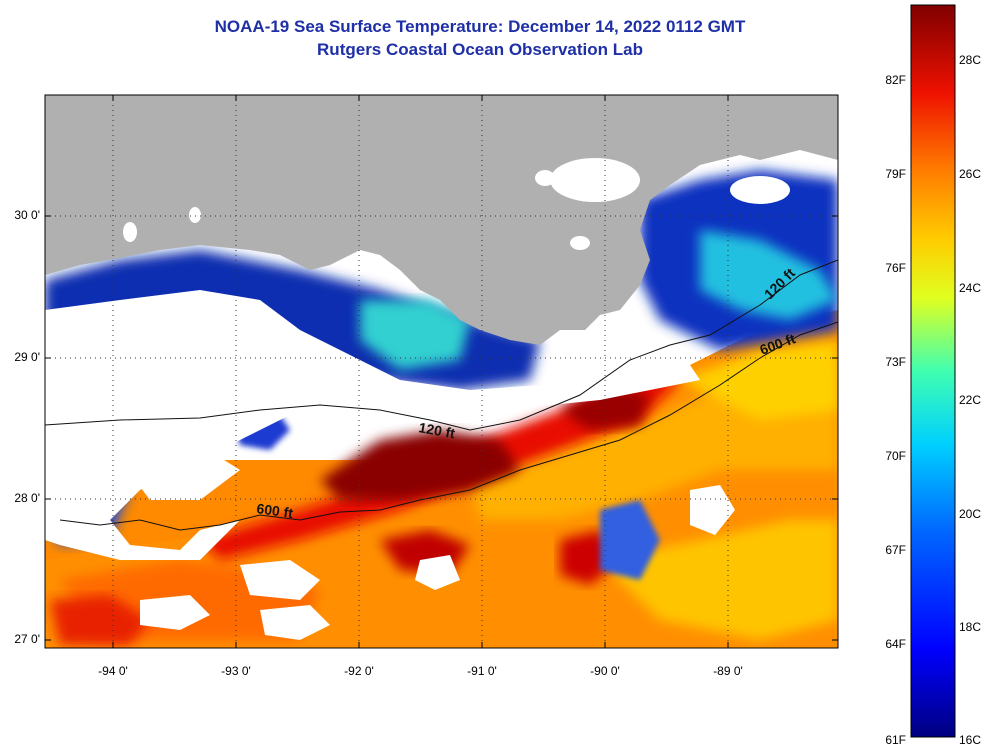 The width and height of the screenshot is (992, 754). What do you see at coordinates (895, 268) in the screenshot?
I see `colorbar-f-label: 76F` at bounding box center [895, 268].